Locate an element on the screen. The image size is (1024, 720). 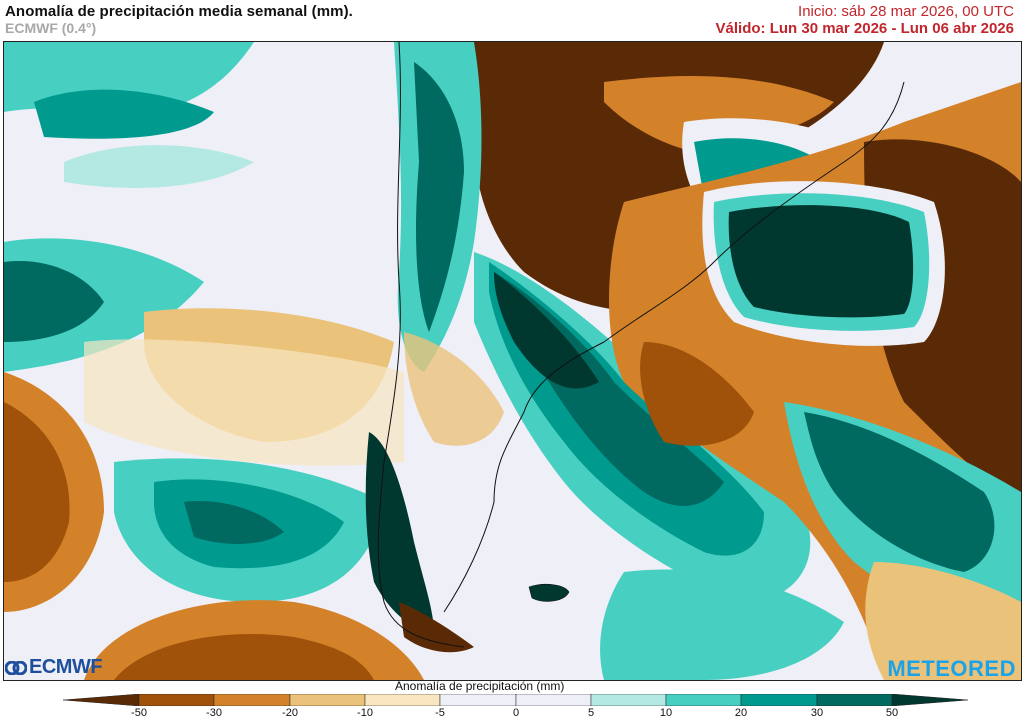
colorbar is located at coordinates (516, 700).